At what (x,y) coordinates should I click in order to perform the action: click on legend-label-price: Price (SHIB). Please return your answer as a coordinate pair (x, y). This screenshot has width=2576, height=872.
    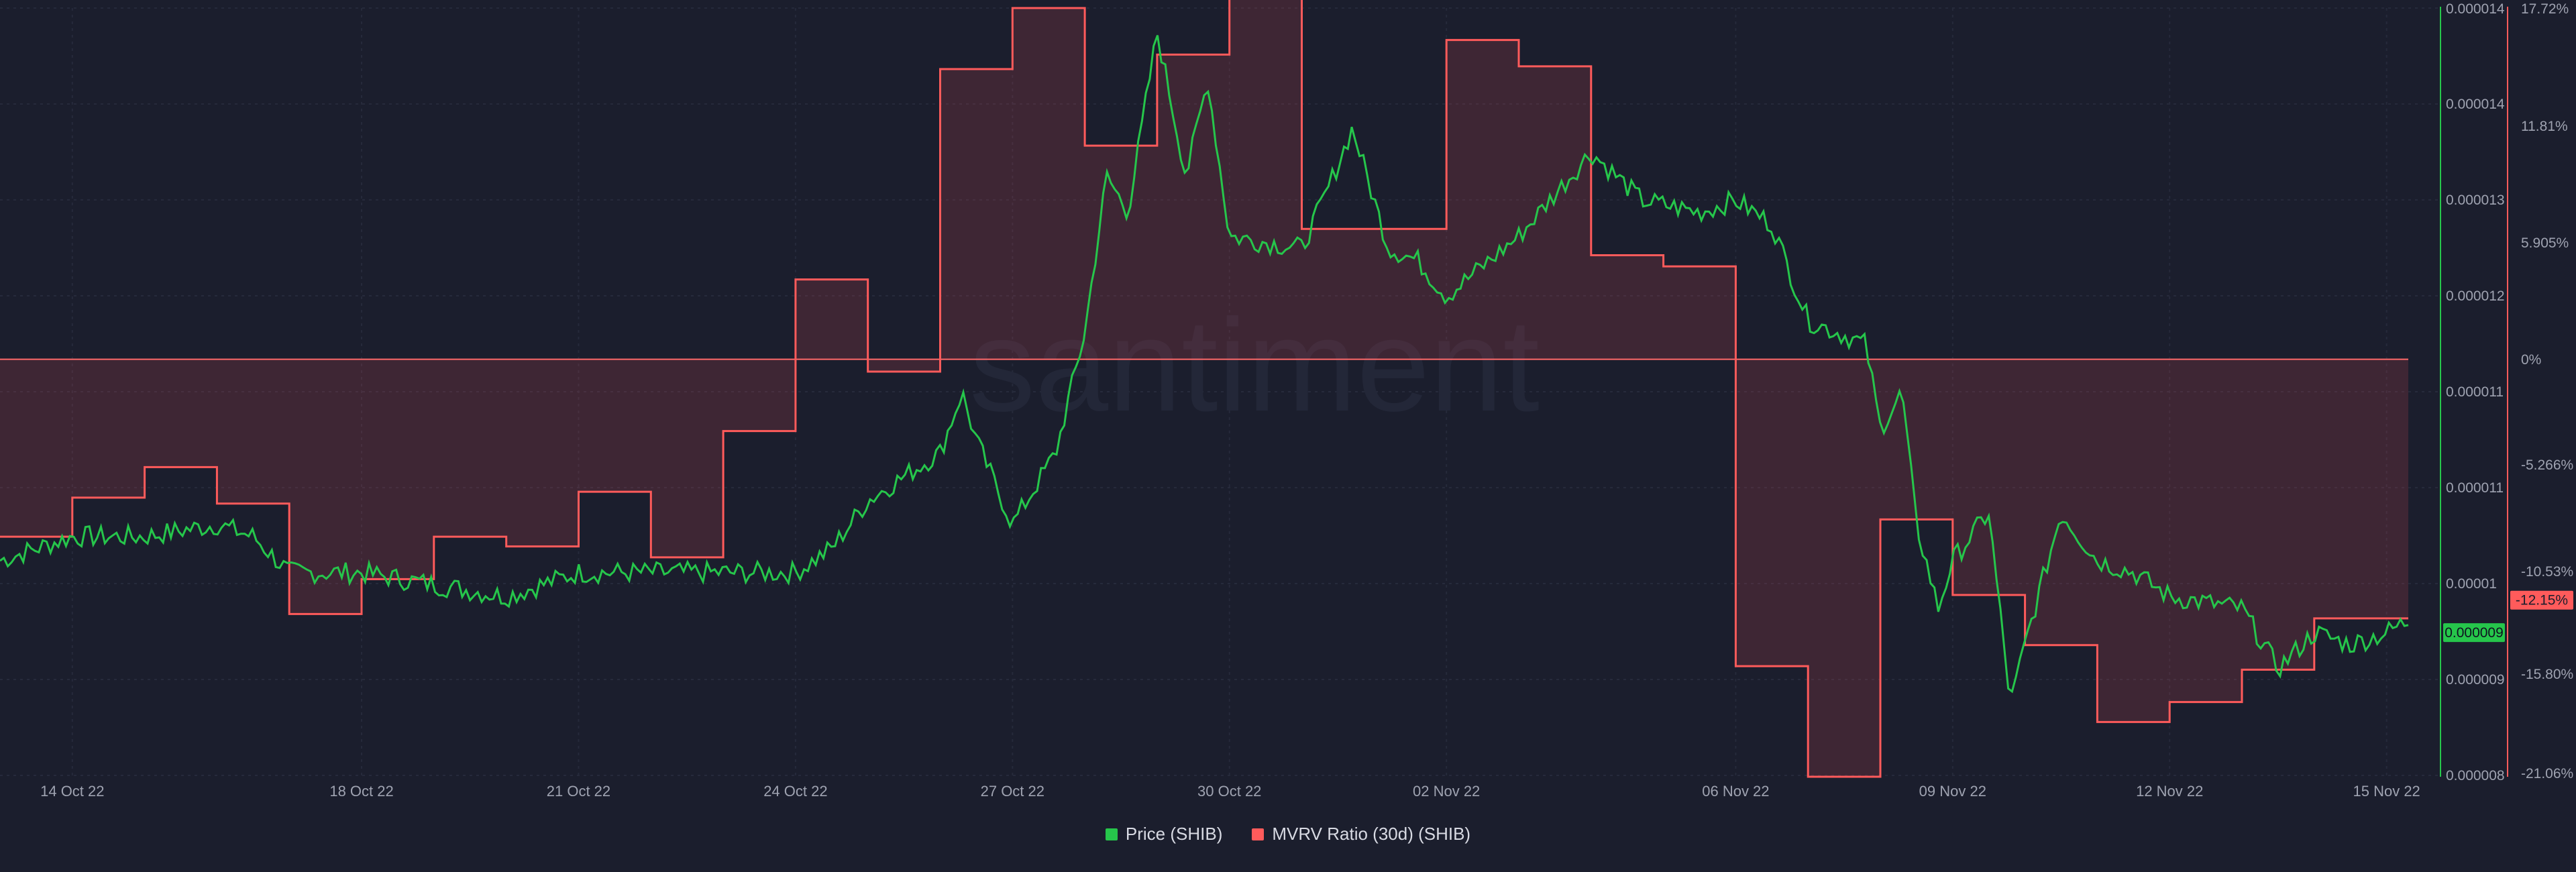
    Looking at the image, I should click on (1174, 834).